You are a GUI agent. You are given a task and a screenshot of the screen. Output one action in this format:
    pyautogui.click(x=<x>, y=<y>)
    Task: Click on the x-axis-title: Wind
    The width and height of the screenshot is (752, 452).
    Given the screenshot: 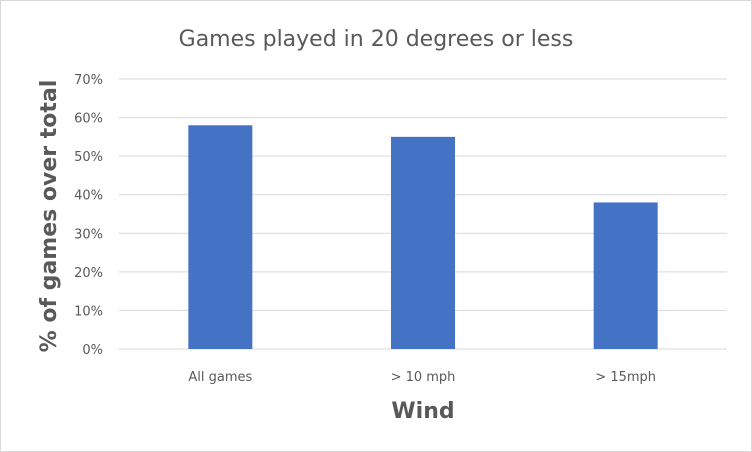 What is the action you would take?
    pyautogui.click(x=422, y=411)
    